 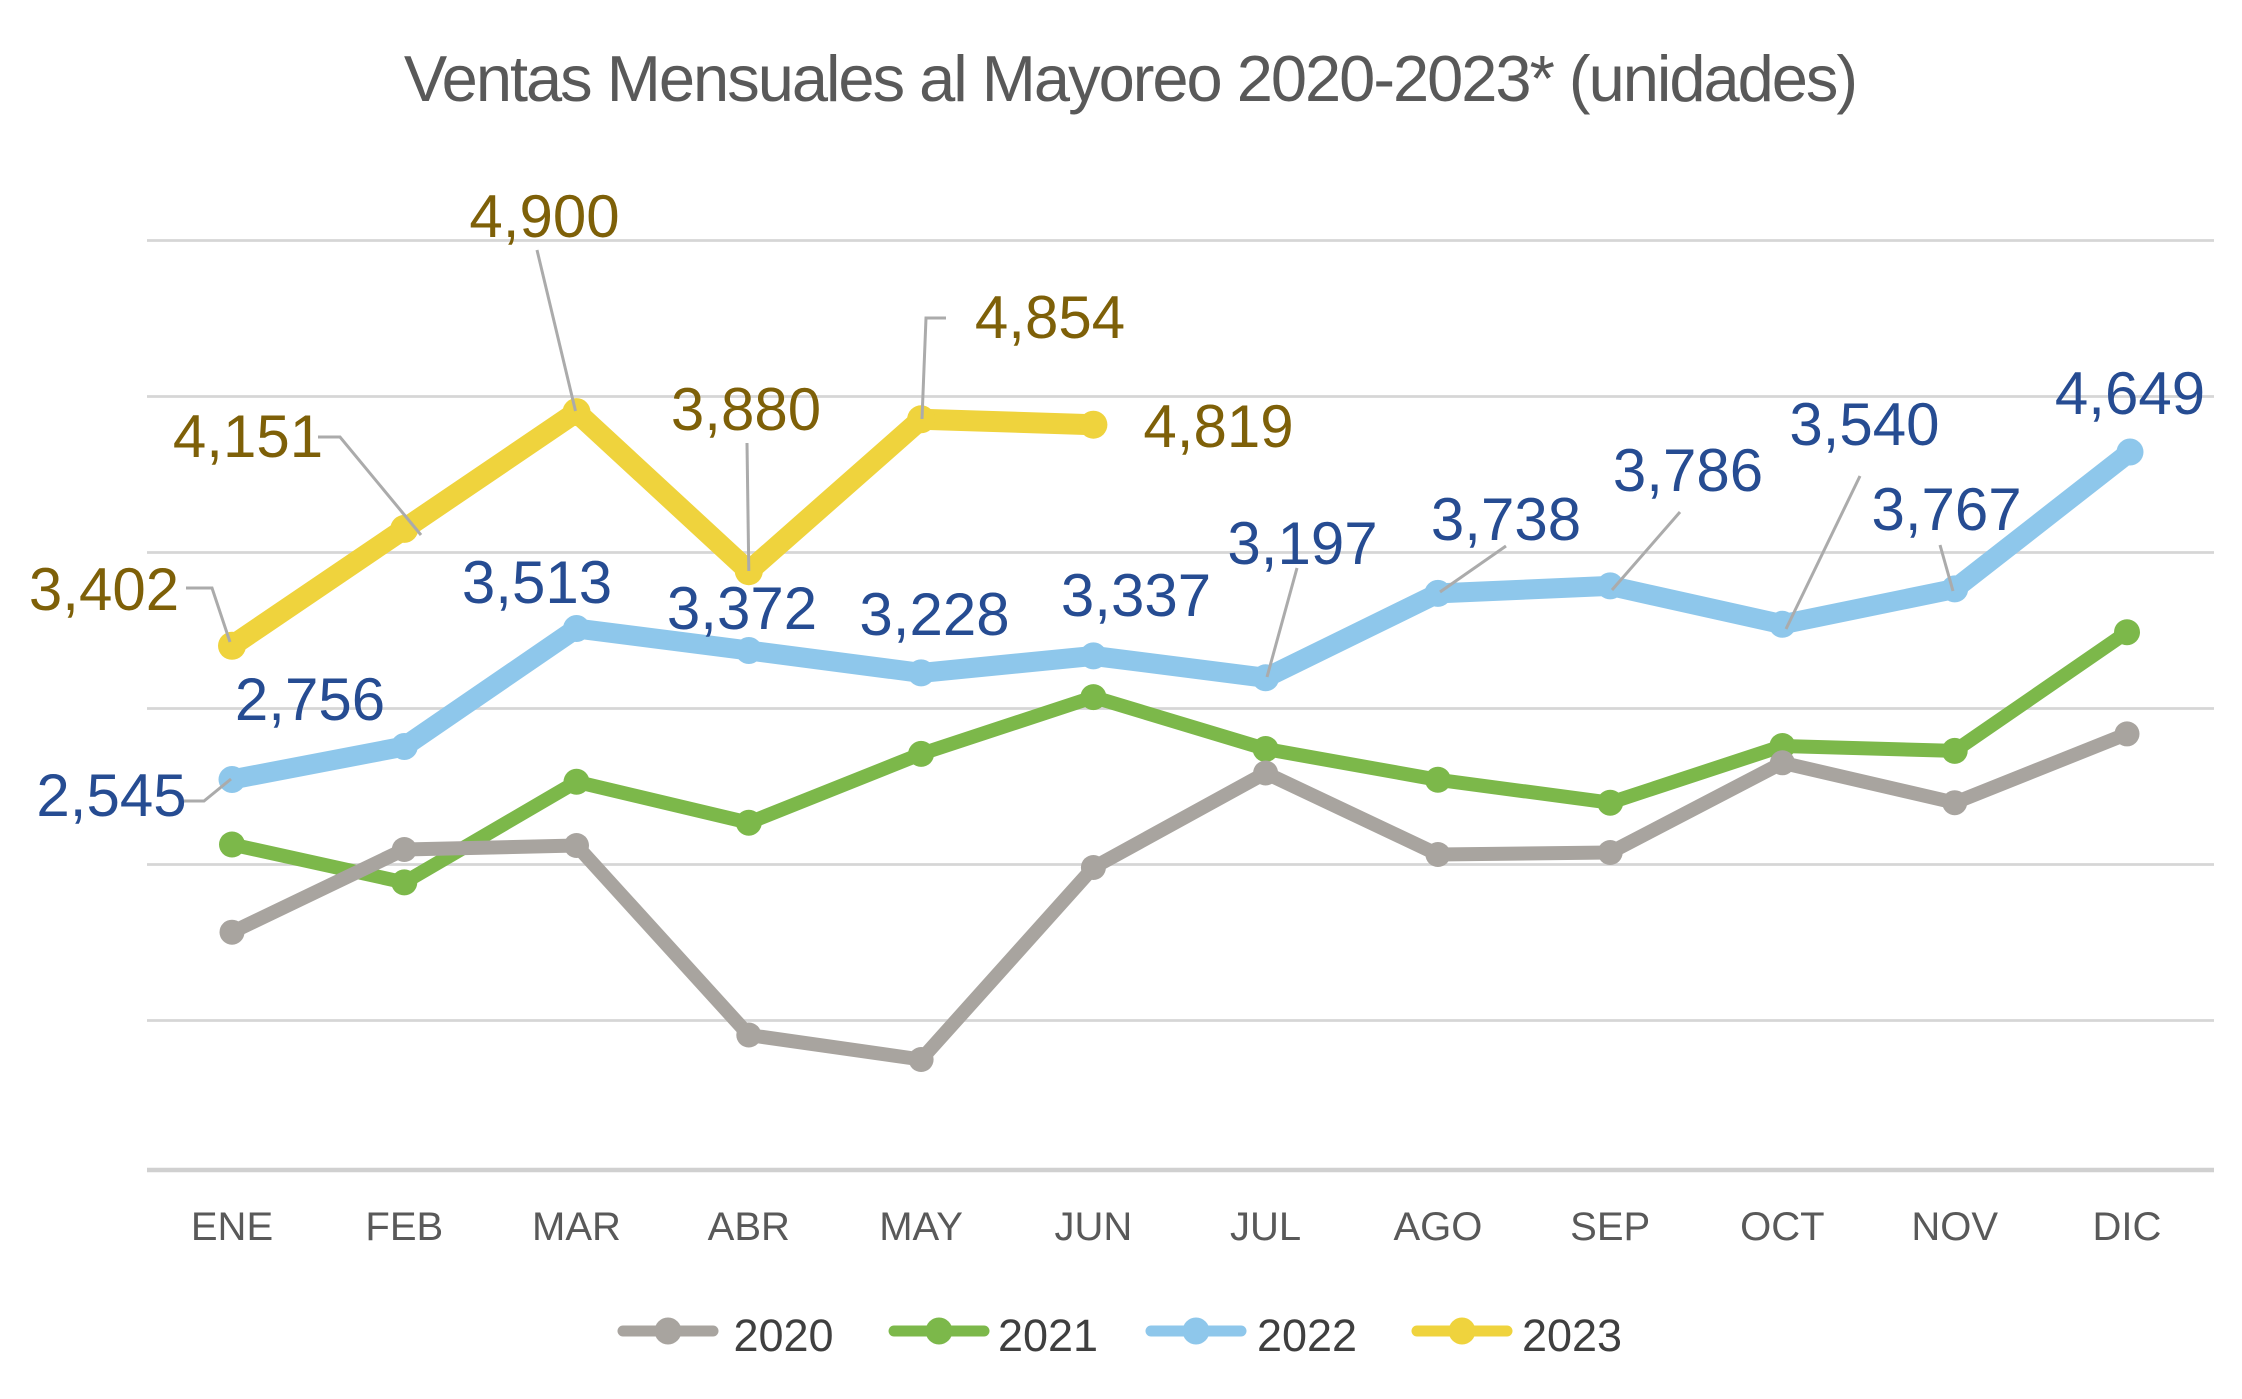 What do you see at coordinates (1506, 519) in the screenshot?
I see `svg-text: 3,738` at bounding box center [1506, 519].